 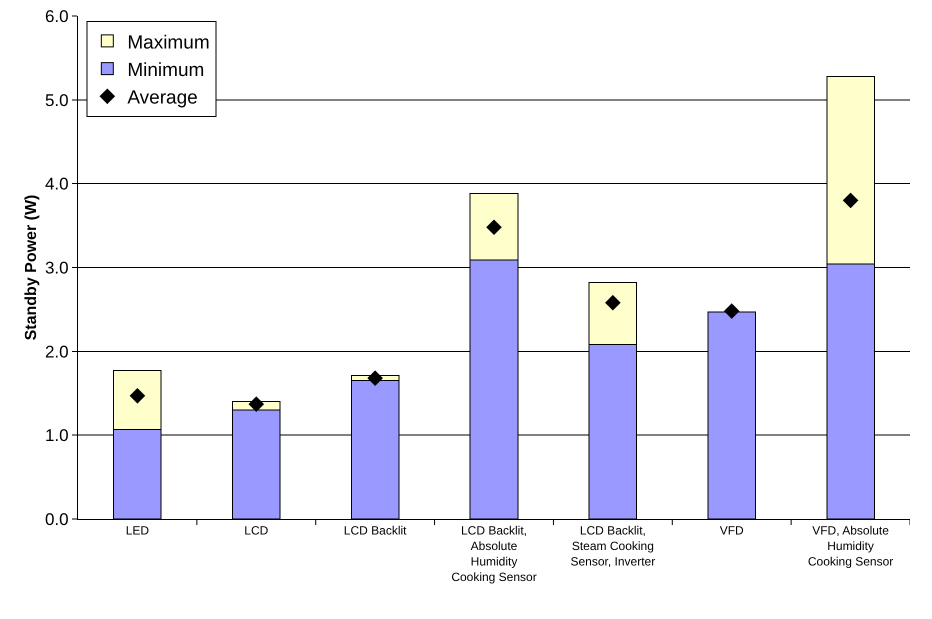 What do you see at coordinates (56, 352) in the screenshot?
I see `y-tick-label: 2.0` at bounding box center [56, 352].